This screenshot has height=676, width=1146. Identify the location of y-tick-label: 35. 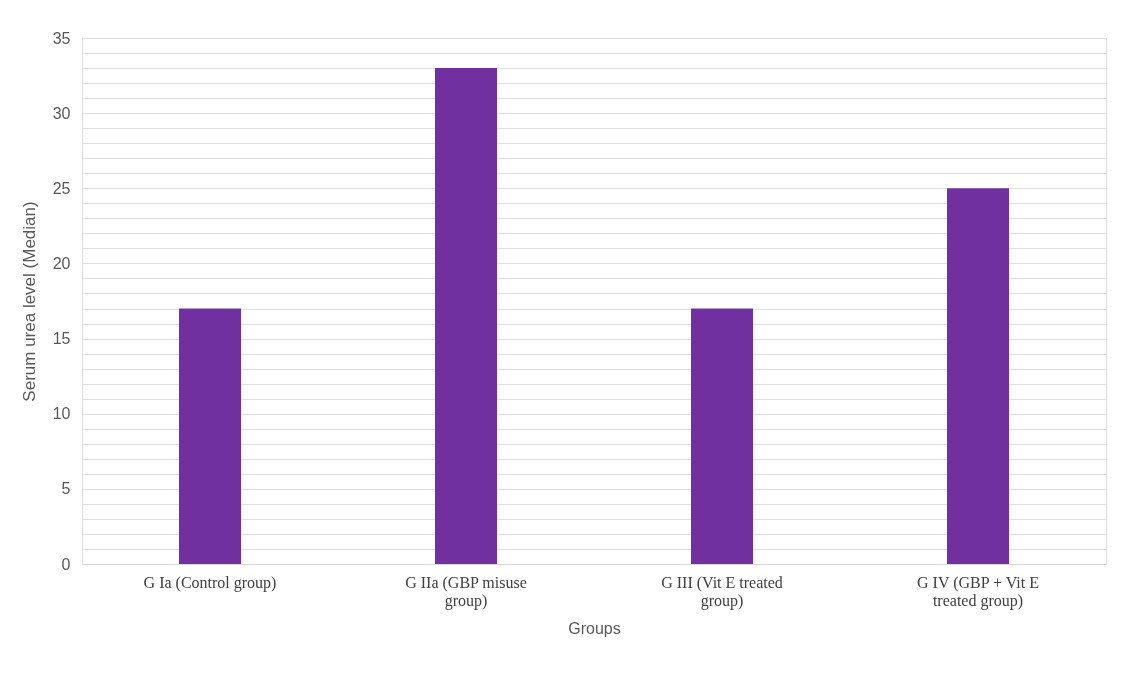
(61, 38).